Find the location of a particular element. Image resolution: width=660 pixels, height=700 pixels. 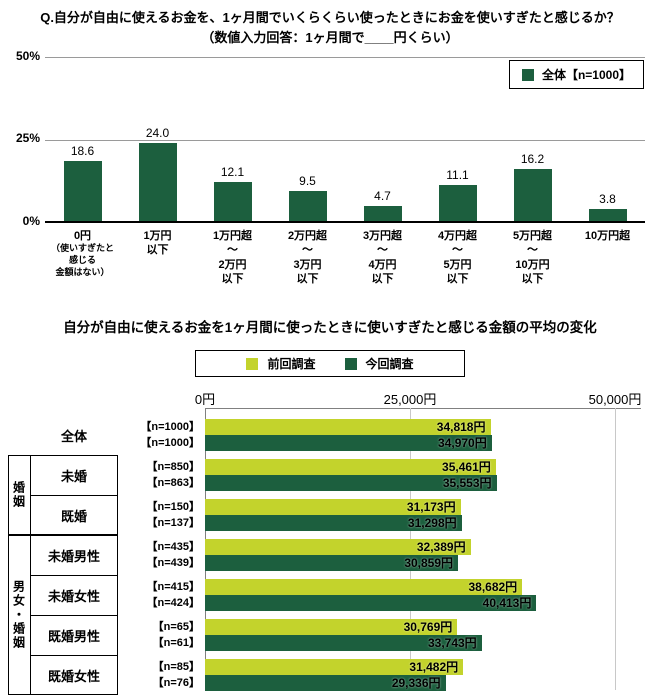

x-category-label: 1万円超 ～ 2万円 以下 is located at coordinates (232, 257).